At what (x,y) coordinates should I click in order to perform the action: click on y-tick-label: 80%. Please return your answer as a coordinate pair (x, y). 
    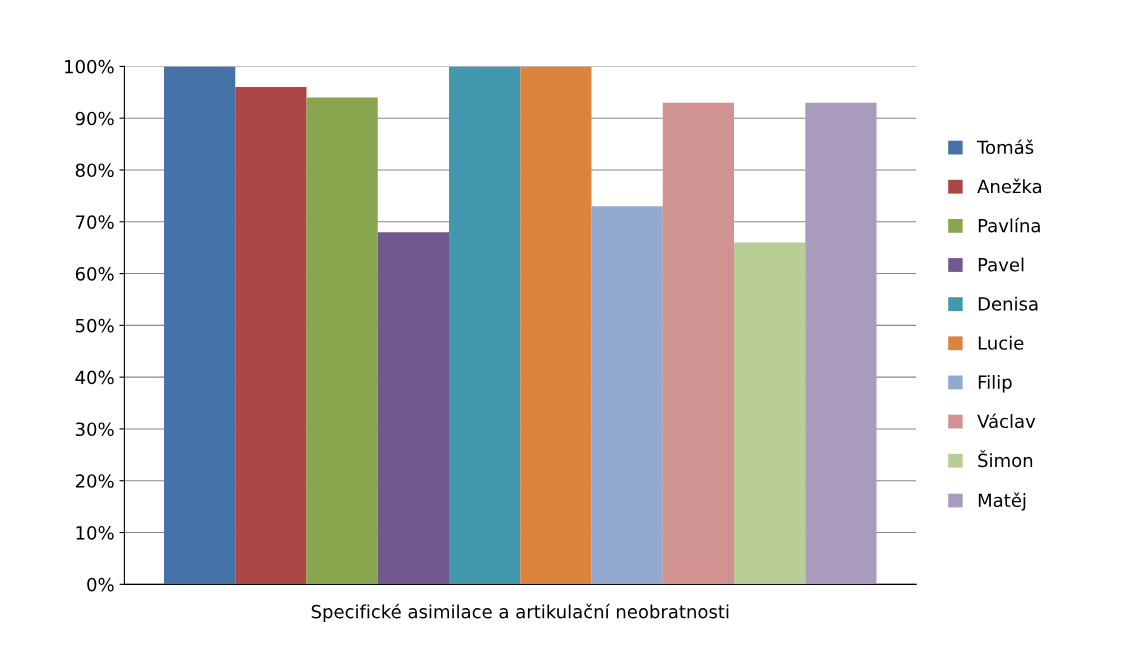
    Looking at the image, I should click on (94, 170).